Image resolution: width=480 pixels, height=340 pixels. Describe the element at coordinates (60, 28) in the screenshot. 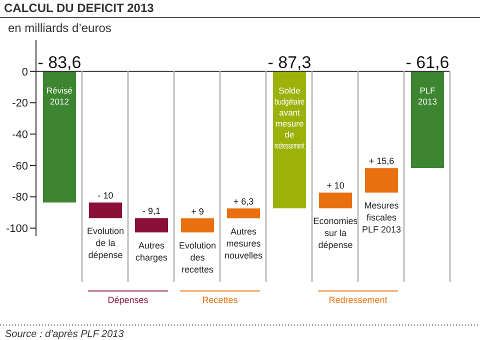

I see `chart-subtitle: en milliards d’euros` at that location.